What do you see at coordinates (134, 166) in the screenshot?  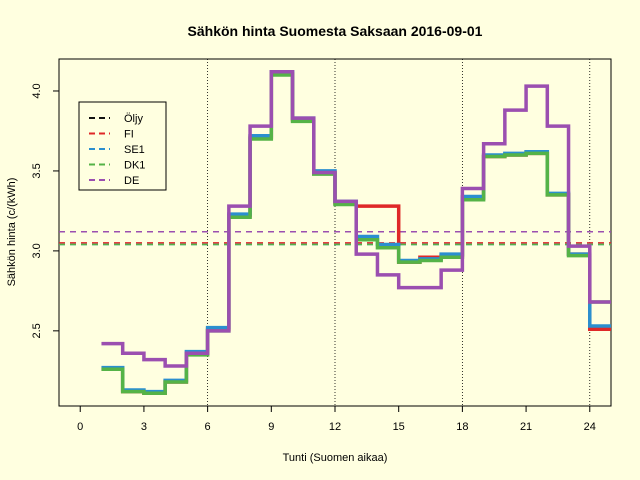 I see `legend-label: DK1` at bounding box center [134, 166].